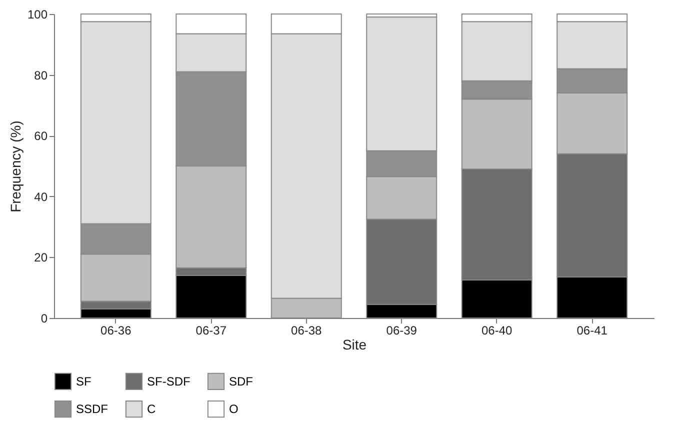  I want to click on y-tick-label: 100, so click(37, 15).